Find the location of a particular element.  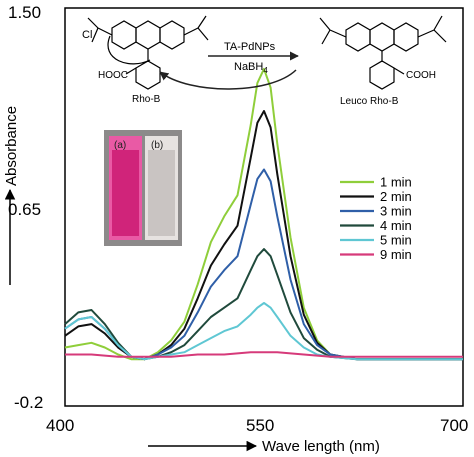

legend-label: 2 min is located at coordinates (396, 196).